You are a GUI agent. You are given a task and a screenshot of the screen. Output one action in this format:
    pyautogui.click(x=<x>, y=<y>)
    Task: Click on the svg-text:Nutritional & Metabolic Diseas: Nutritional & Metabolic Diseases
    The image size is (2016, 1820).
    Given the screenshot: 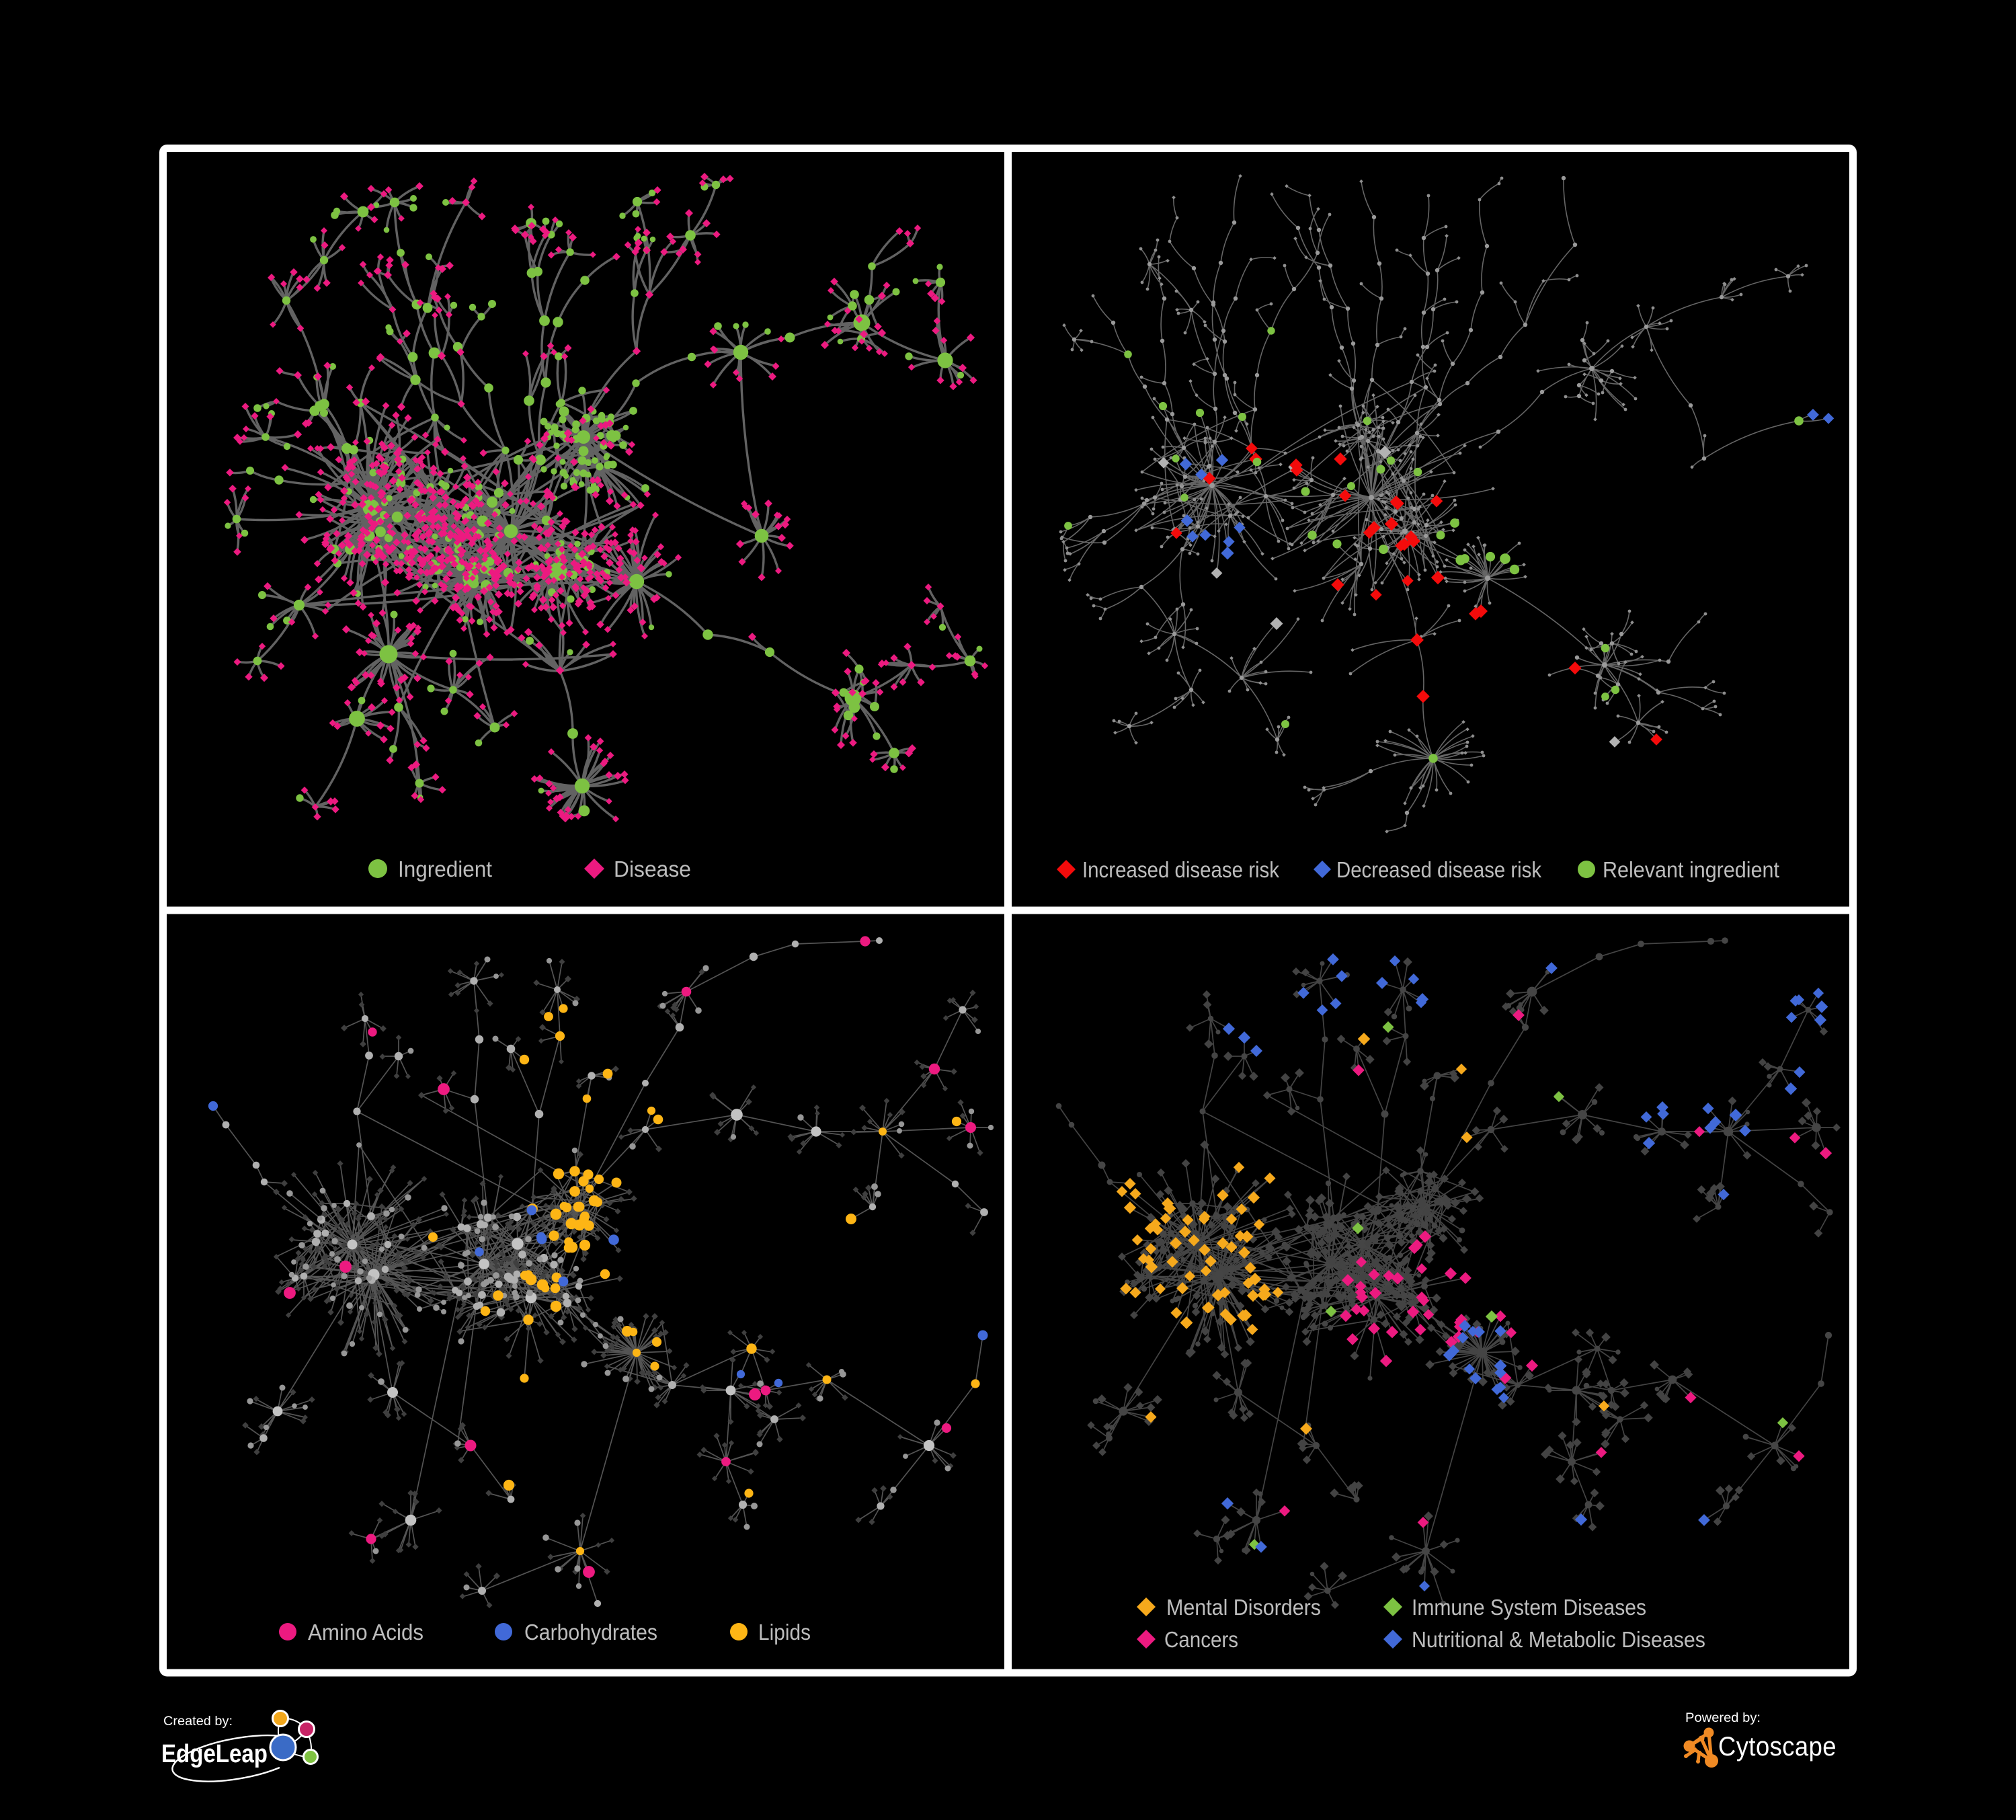 What is the action you would take?
    pyautogui.click(x=1558, y=1639)
    